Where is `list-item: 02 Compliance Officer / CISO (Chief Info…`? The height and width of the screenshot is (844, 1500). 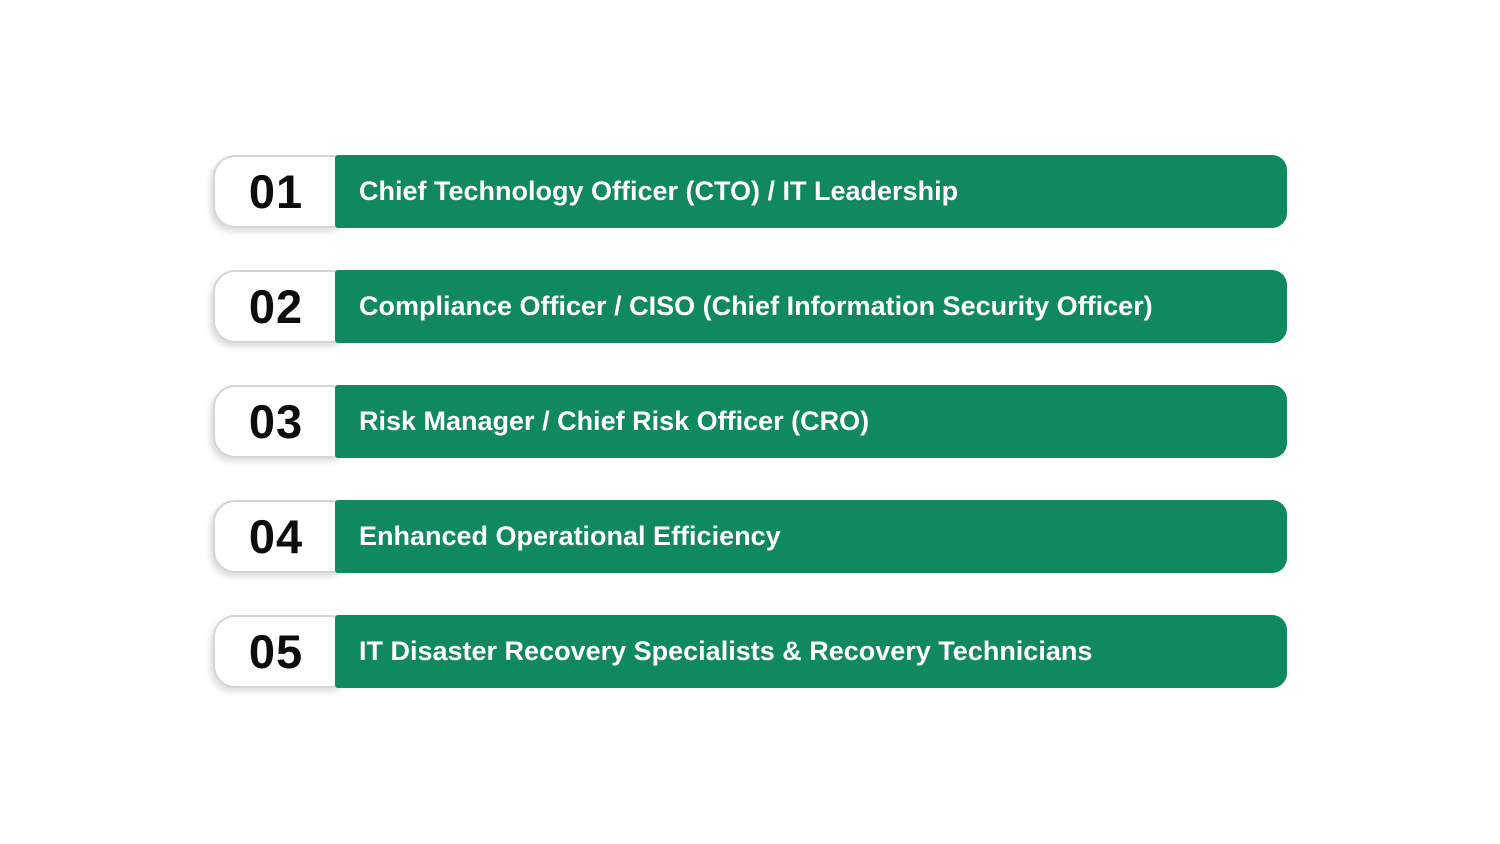
list-item: 02 Compliance Officer / CISO (Chief Info… is located at coordinates (750, 306).